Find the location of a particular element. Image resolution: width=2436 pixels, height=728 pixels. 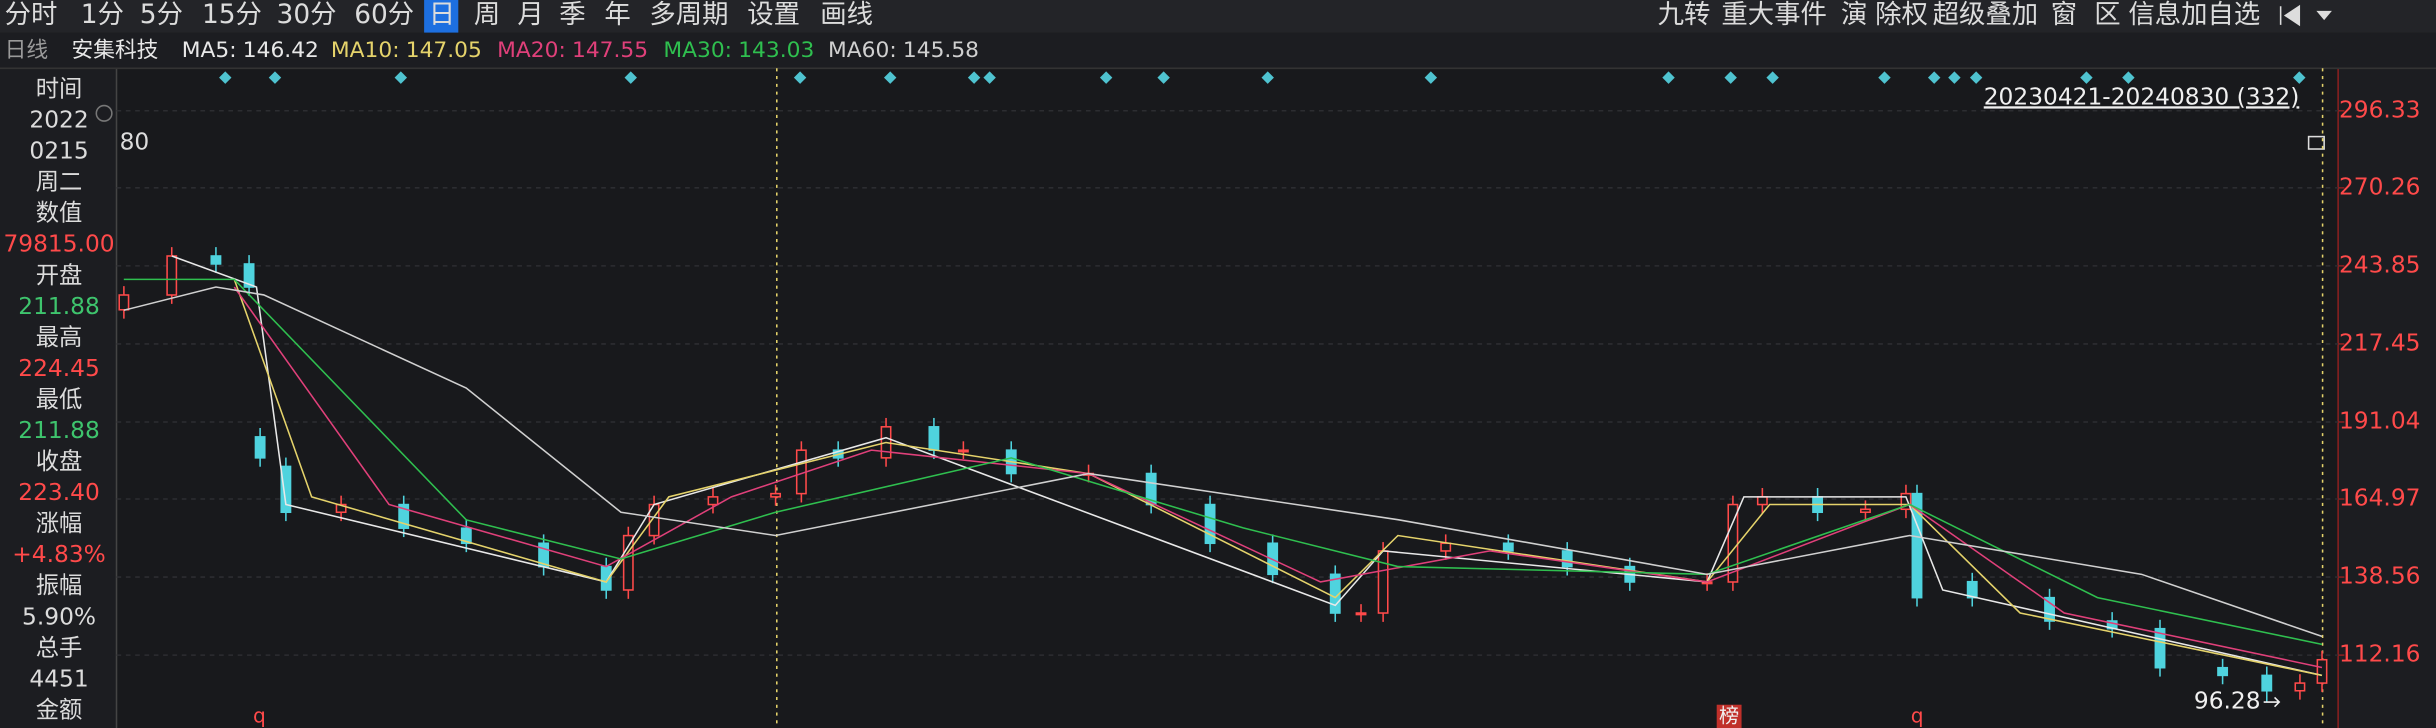

info-item: 5.90% is located at coordinates (59, 616).